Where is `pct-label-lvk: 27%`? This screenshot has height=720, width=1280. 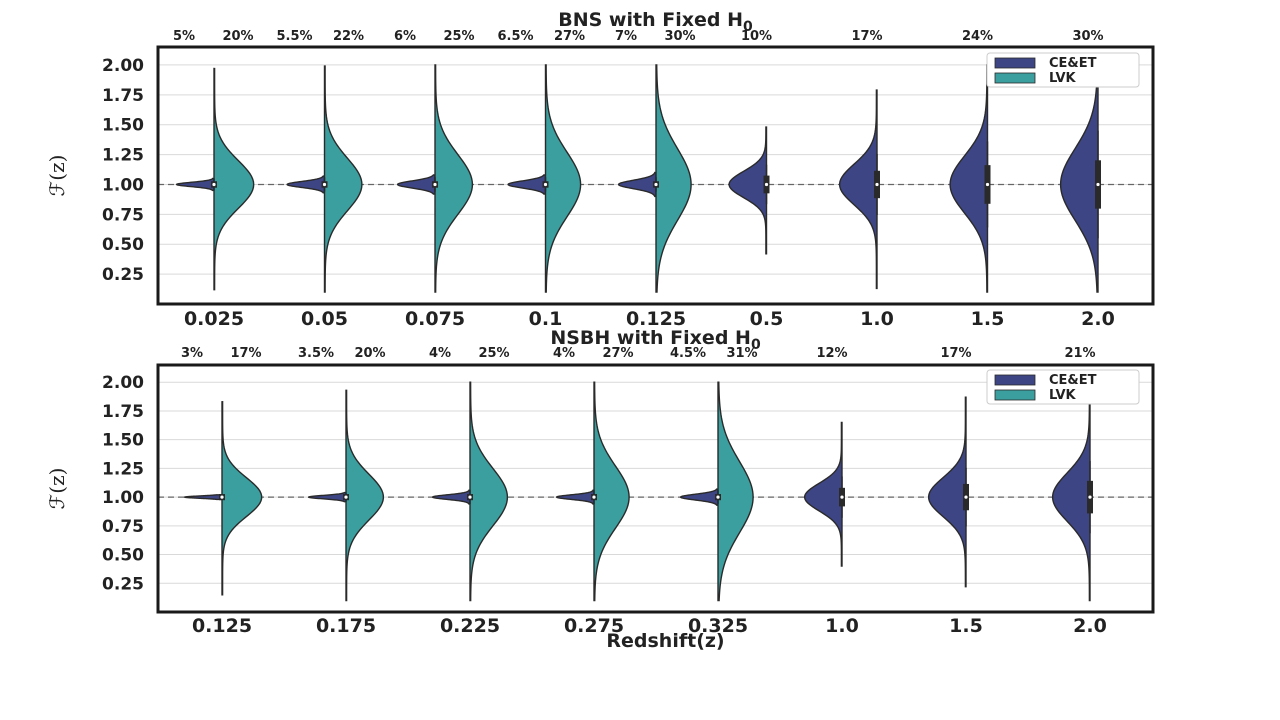 pct-label-lvk: 27% is located at coordinates (617, 353).